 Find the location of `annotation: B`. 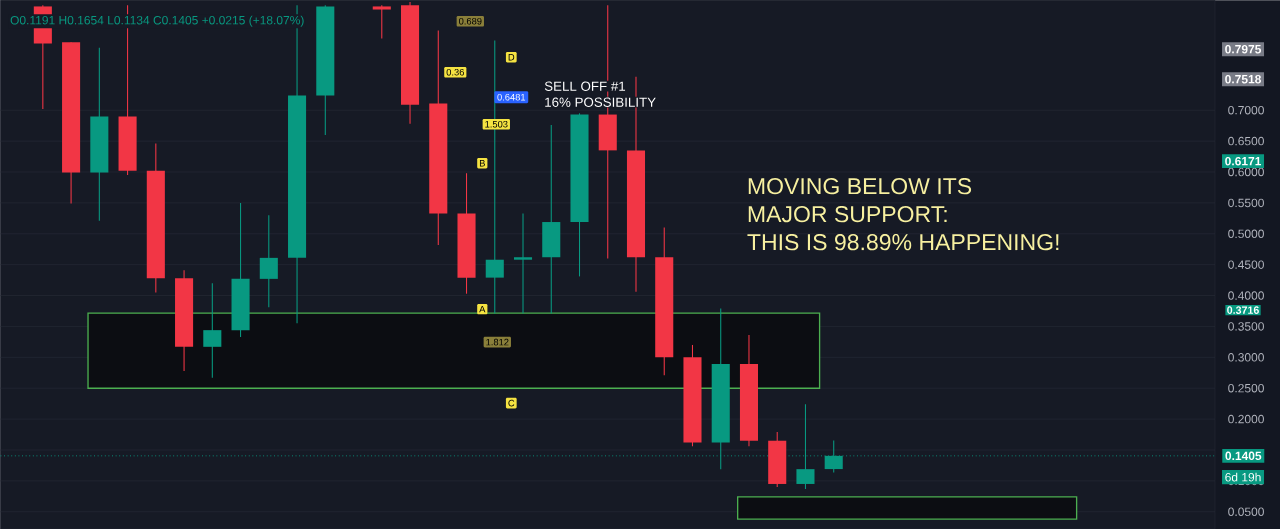

annotation: B is located at coordinates (482, 163).